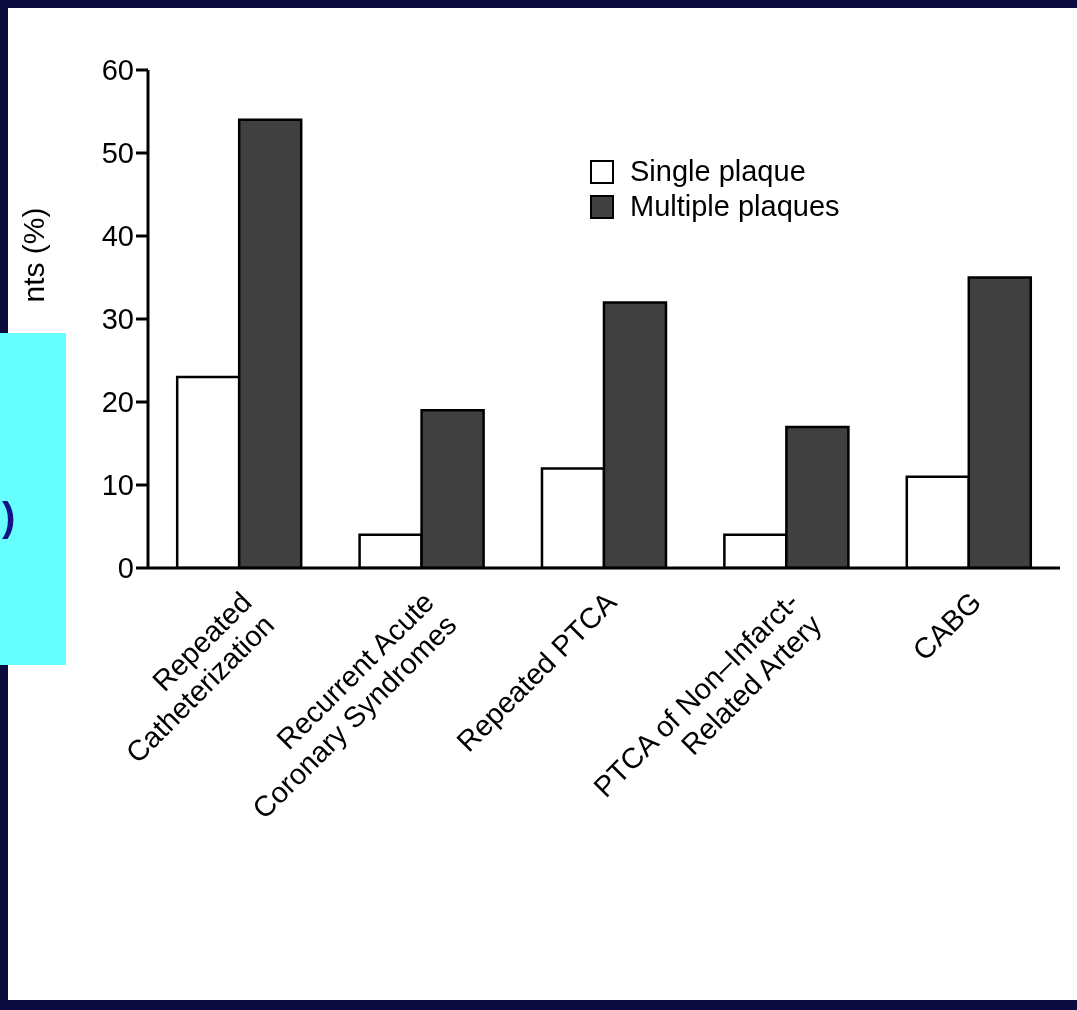 Image resolution: width=1077 pixels, height=1010 pixels. Describe the element at coordinates (117, 402) in the screenshot. I see `y-tick-label: 20` at that location.